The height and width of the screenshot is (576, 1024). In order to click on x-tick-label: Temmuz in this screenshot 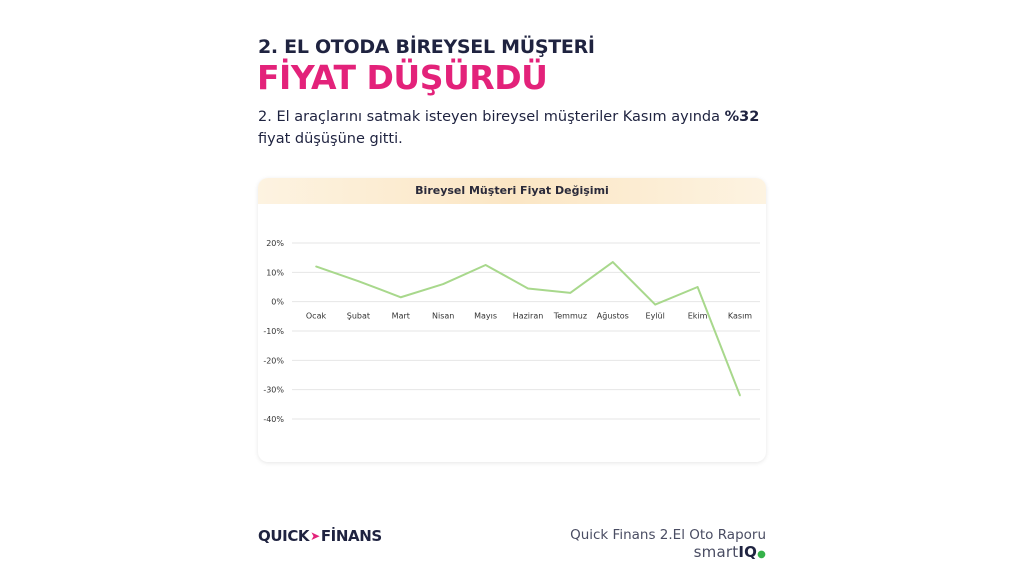, I will do `click(570, 316)`.